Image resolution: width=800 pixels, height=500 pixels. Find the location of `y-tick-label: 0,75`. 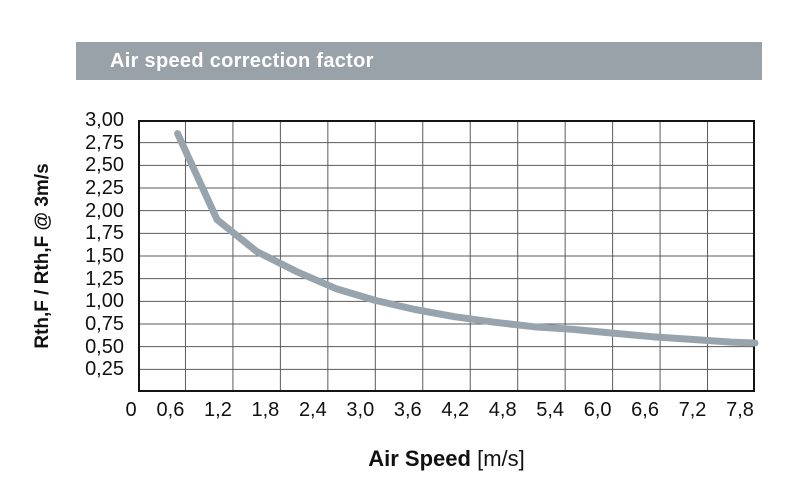

y-tick-label: 0,75 is located at coordinates (104, 324).